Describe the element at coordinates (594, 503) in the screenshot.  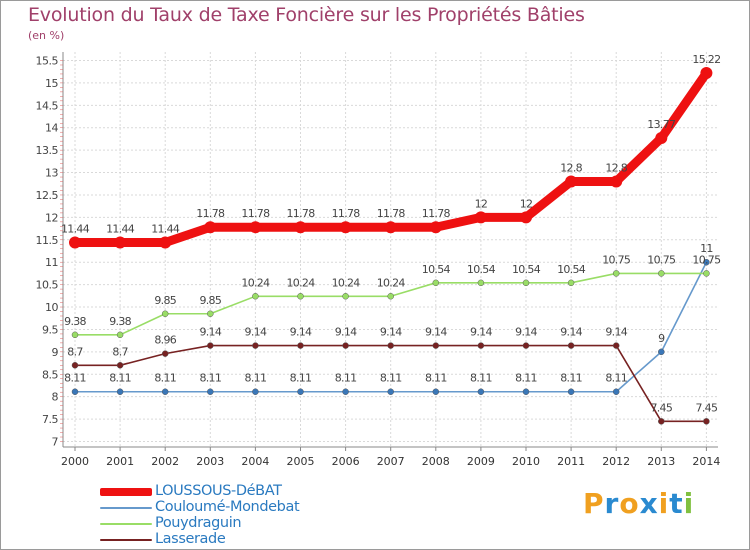
I see `logo-letter: P` at that location.